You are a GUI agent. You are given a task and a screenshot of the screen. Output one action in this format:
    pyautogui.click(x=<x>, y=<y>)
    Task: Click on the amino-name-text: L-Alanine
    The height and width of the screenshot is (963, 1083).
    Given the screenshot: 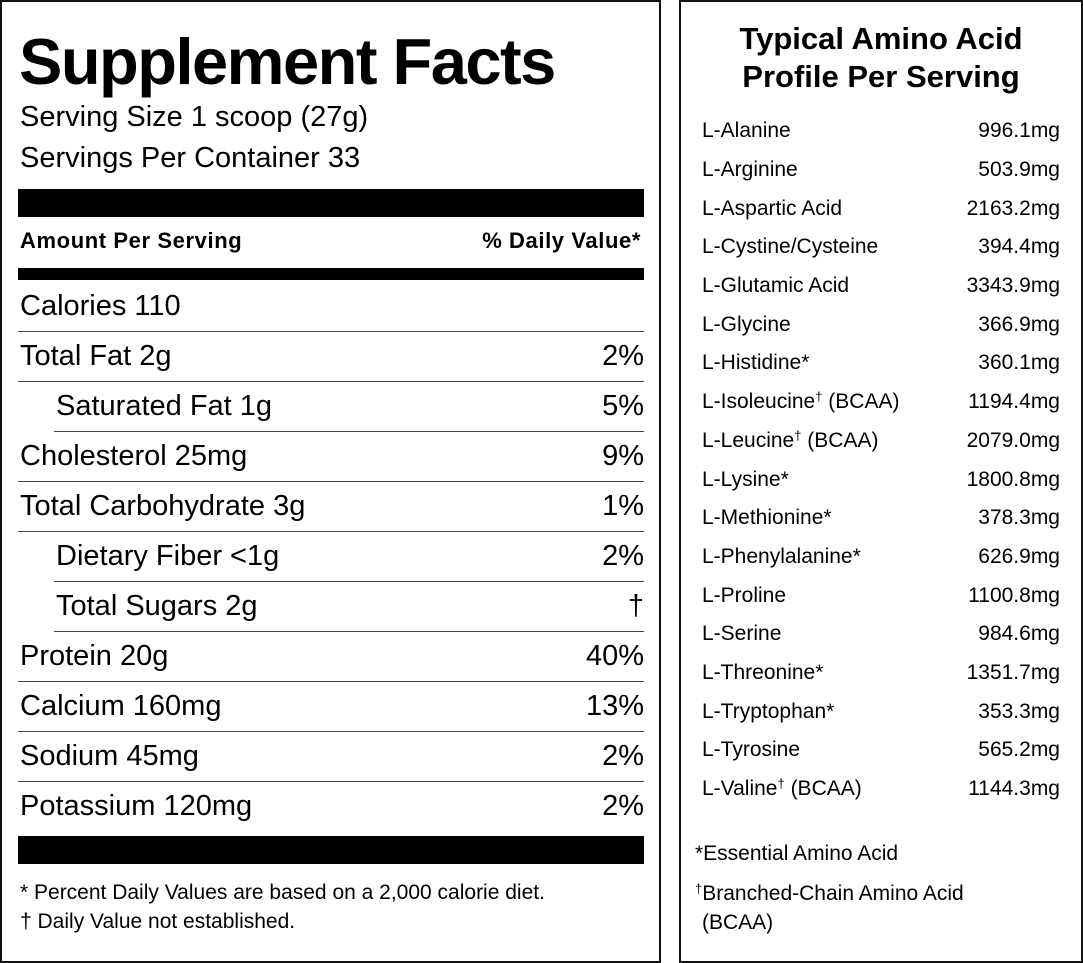 What is the action you would take?
    pyautogui.click(x=746, y=131)
    